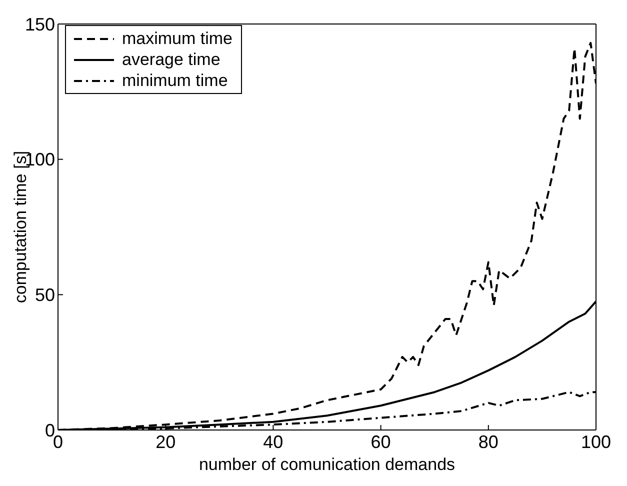 Image resolution: width=627 pixels, height=486 pixels. I want to click on x-tick-label: 40, so click(273, 442).